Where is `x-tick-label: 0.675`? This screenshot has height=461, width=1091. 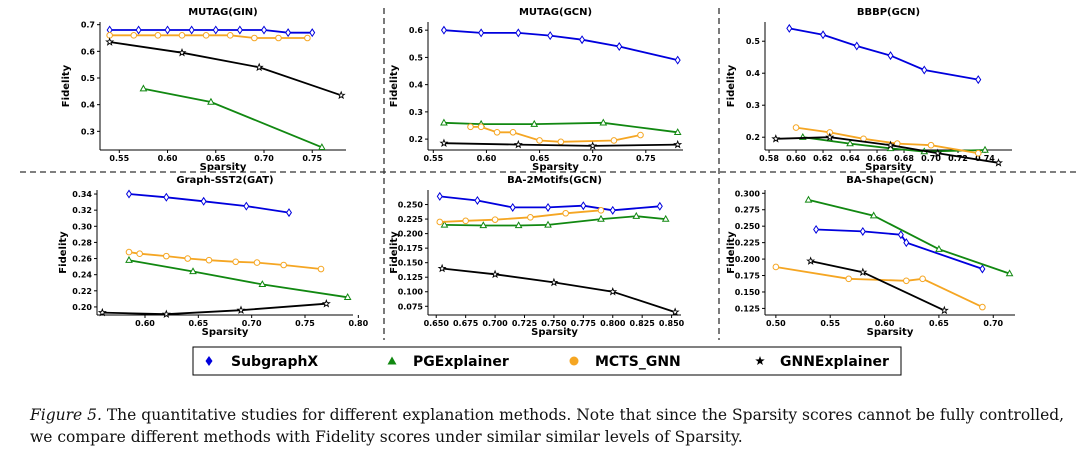
x-tick-label: 0.675 is located at coordinates (466, 323).